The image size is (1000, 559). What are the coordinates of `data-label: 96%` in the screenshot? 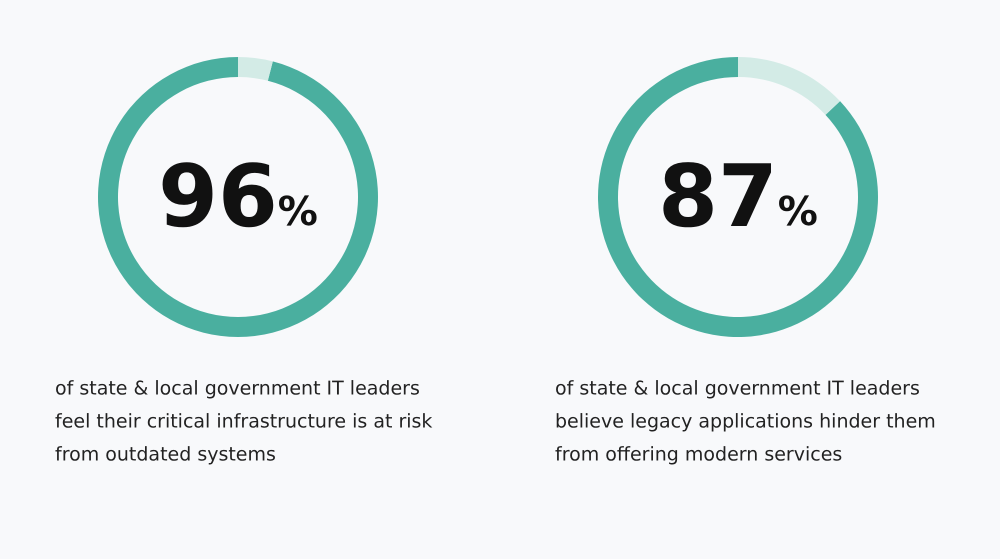 It's located at (238, 197).